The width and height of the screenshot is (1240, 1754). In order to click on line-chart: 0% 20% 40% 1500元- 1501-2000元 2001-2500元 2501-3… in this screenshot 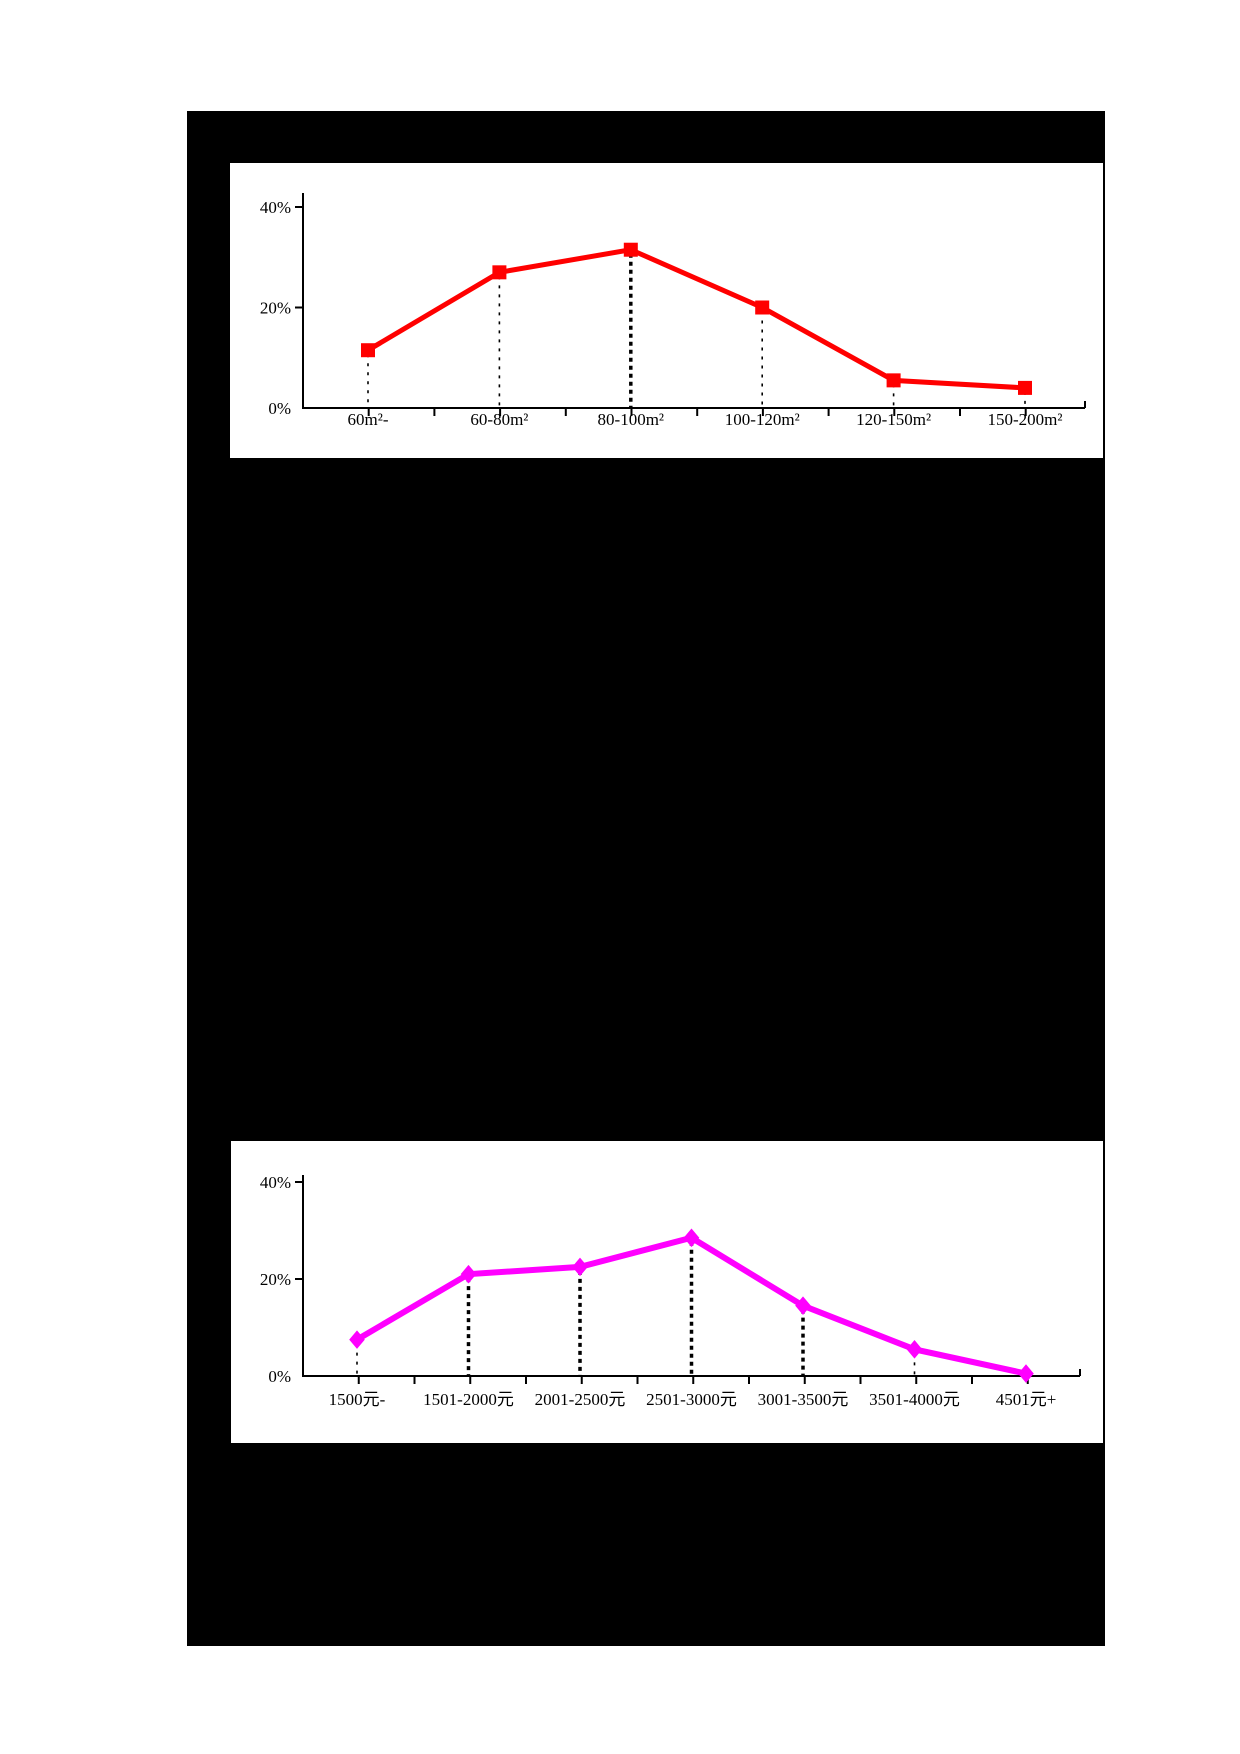, I will do `click(670, 1291)`.